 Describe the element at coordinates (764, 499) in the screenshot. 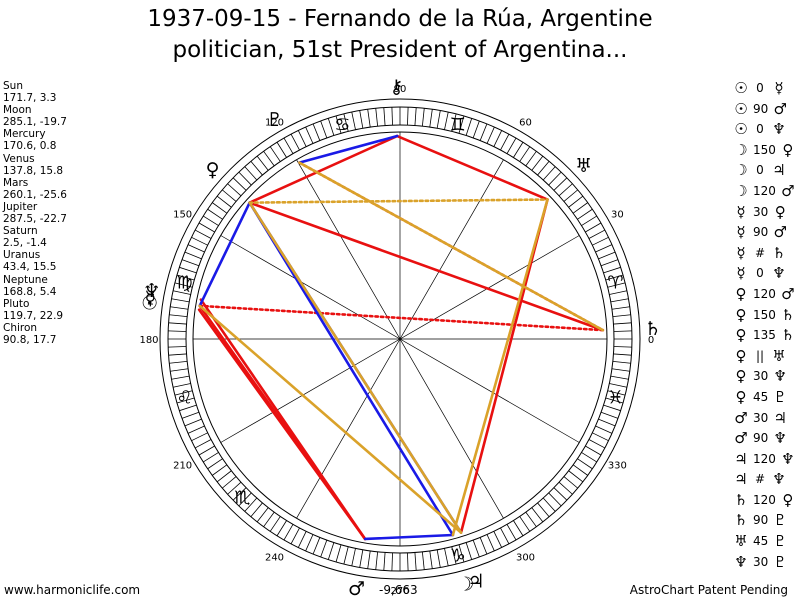

I see `aspect-value: 120` at that location.